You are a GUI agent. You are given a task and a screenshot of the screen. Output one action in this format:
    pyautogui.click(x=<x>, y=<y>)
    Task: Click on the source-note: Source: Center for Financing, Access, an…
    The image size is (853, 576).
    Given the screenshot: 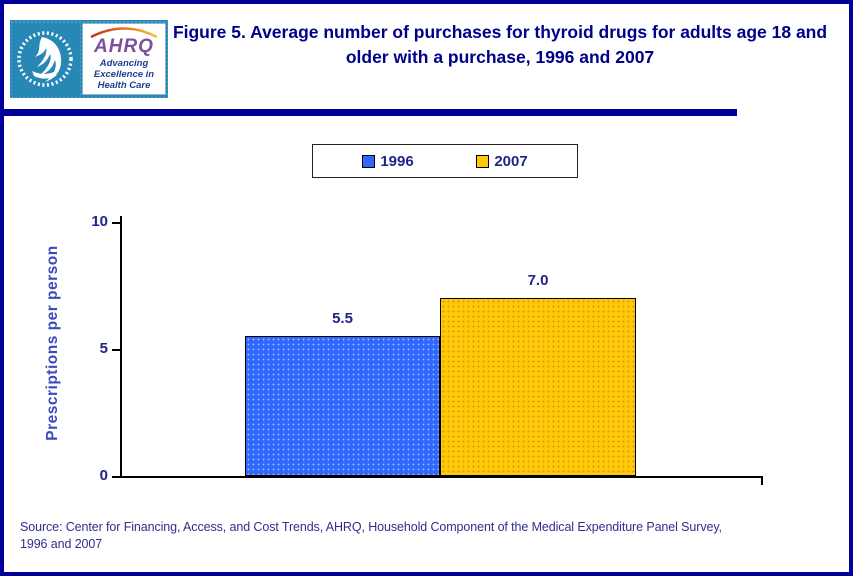 What is the action you would take?
    pyautogui.click(x=425, y=535)
    